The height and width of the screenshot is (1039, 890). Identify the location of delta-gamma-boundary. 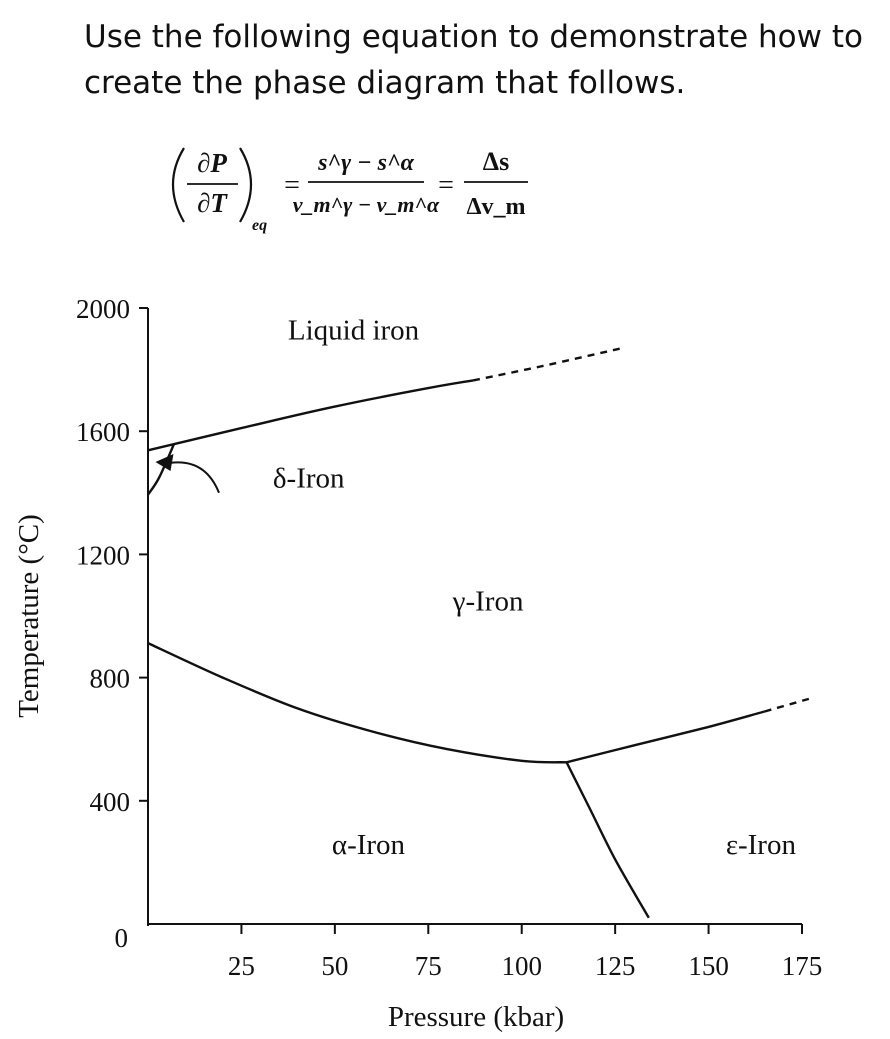
(161, 469).